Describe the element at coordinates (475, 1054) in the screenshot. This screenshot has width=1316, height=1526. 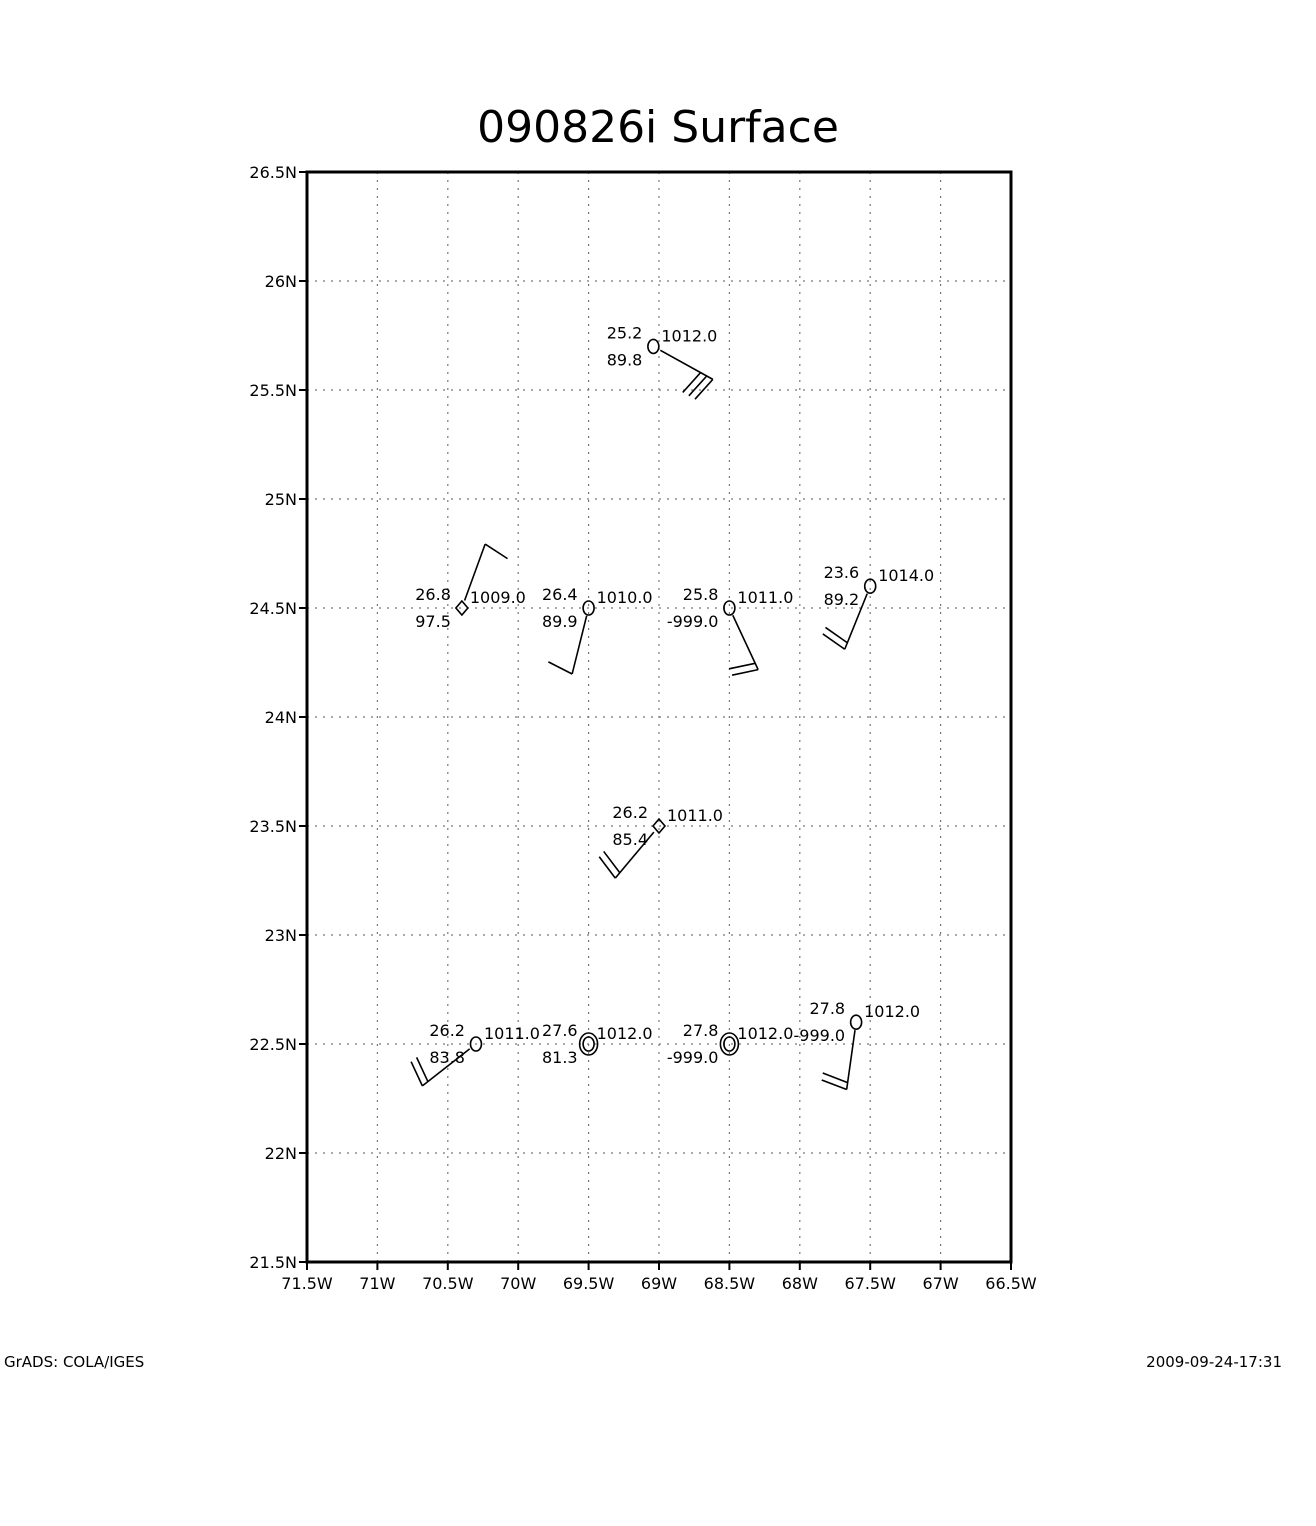
I see `station: 26.2 1011.0 83.8` at that location.